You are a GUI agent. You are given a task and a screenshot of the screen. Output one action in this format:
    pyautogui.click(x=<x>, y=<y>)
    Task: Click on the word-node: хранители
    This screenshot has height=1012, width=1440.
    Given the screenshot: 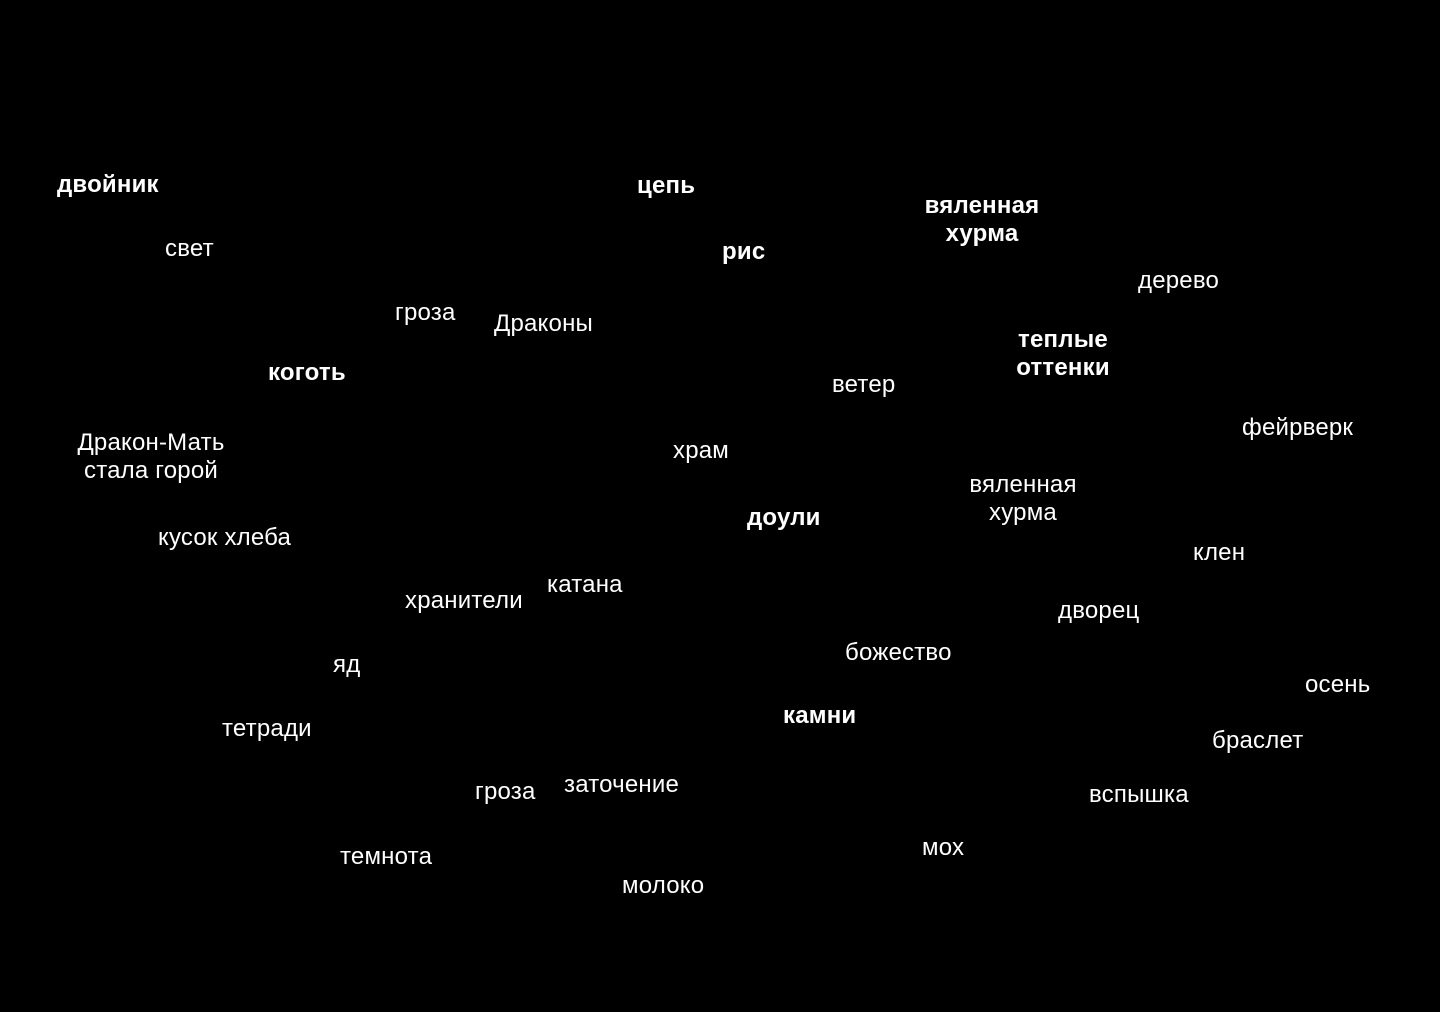 What is the action you would take?
    pyautogui.click(x=464, y=600)
    